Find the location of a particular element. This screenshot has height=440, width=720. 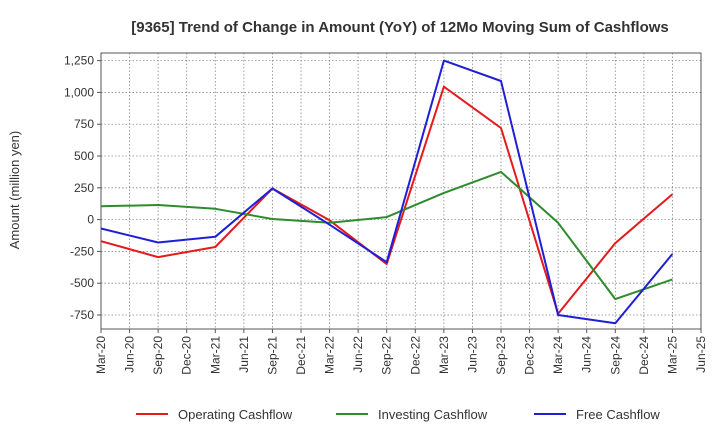

y-tick-label: -500 is located at coordinates (82, 283).